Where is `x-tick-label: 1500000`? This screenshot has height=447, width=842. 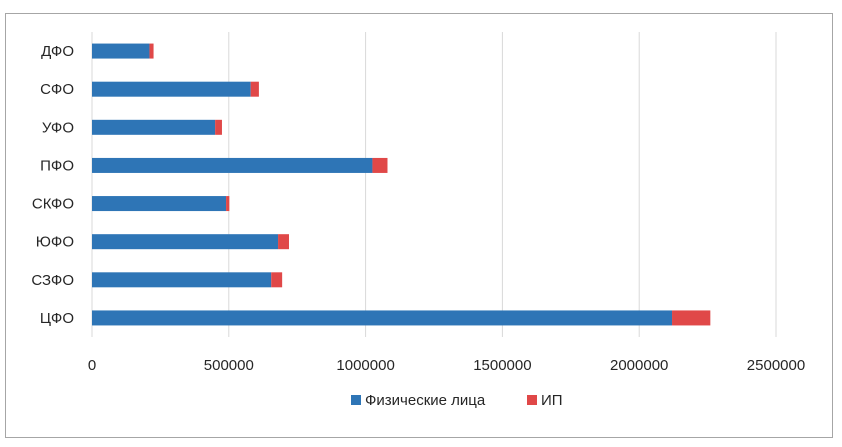 x-tick-label: 1500000 is located at coordinates (502, 365).